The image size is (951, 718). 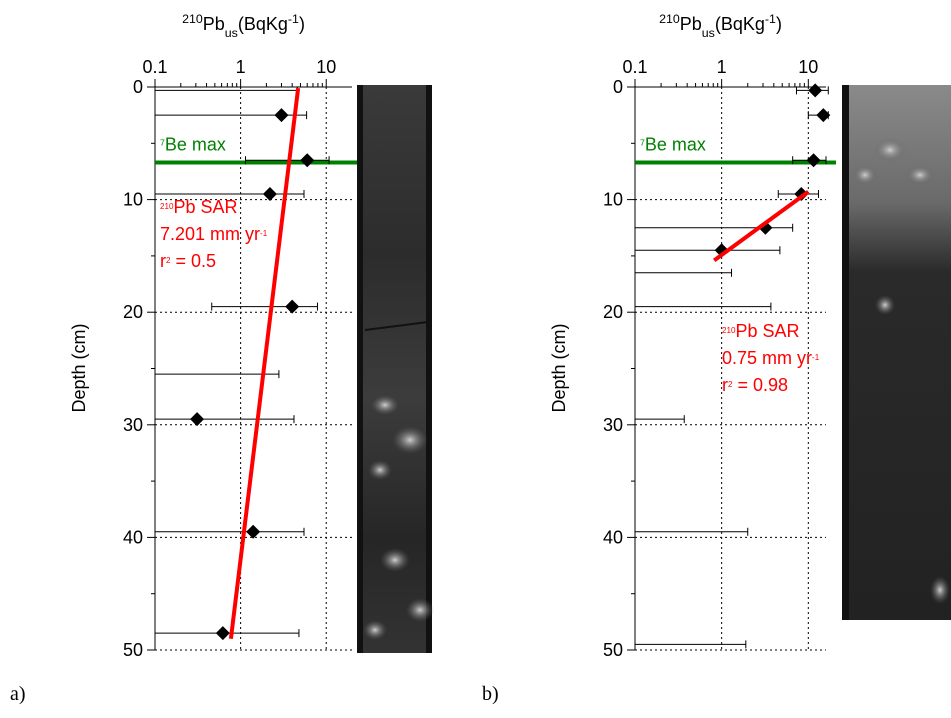 I want to click on rich-text: r2 = 0.5, so click(x=188, y=261).